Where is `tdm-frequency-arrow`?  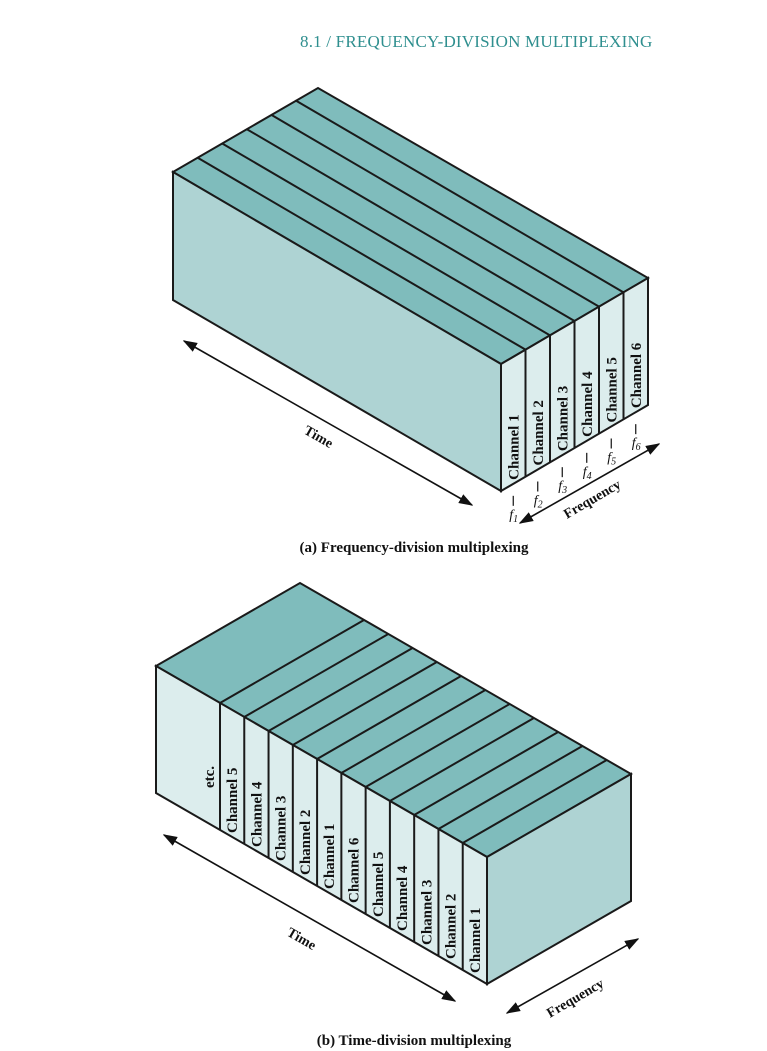 tdm-frequency-arrow is located at coordinates (572, 976).